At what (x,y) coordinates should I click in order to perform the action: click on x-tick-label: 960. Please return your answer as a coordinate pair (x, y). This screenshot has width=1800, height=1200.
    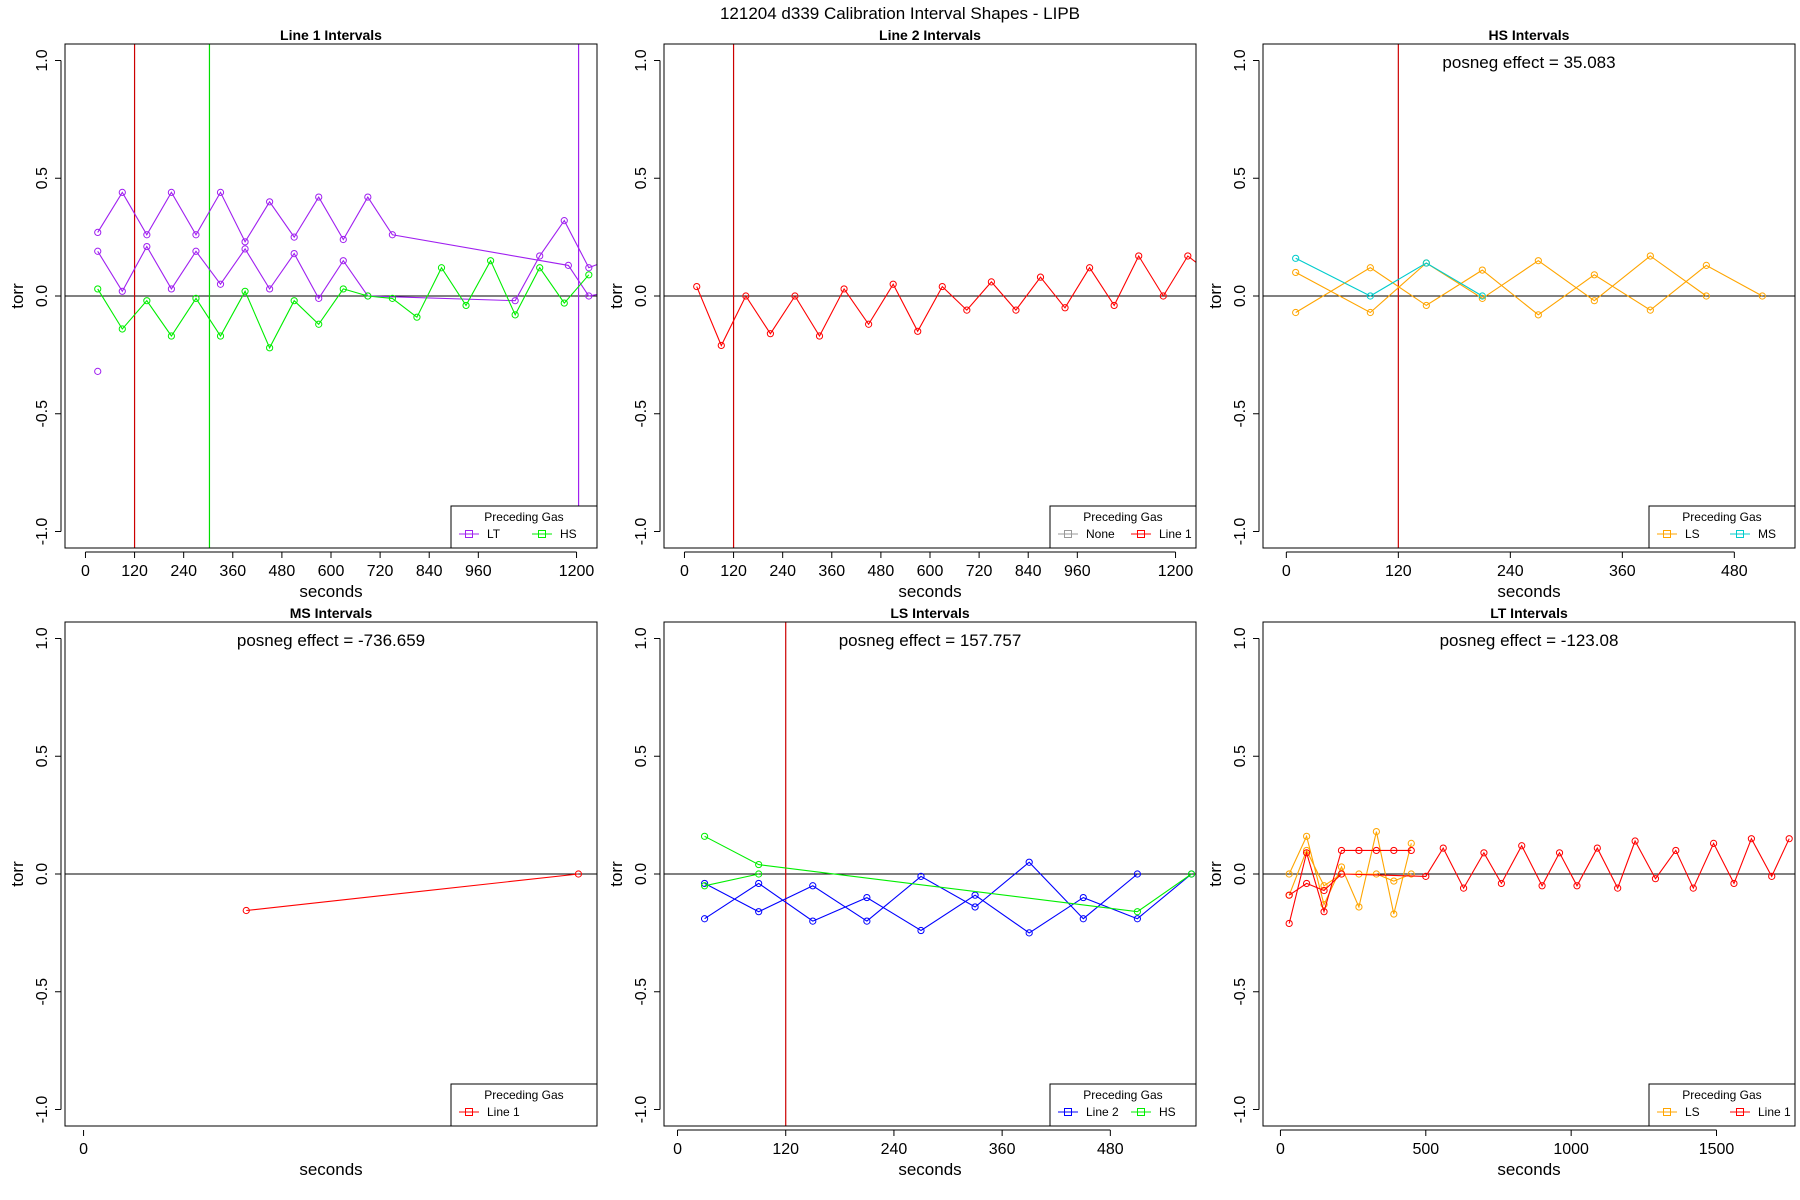
    Looking at the image, I should click on (478, 571).